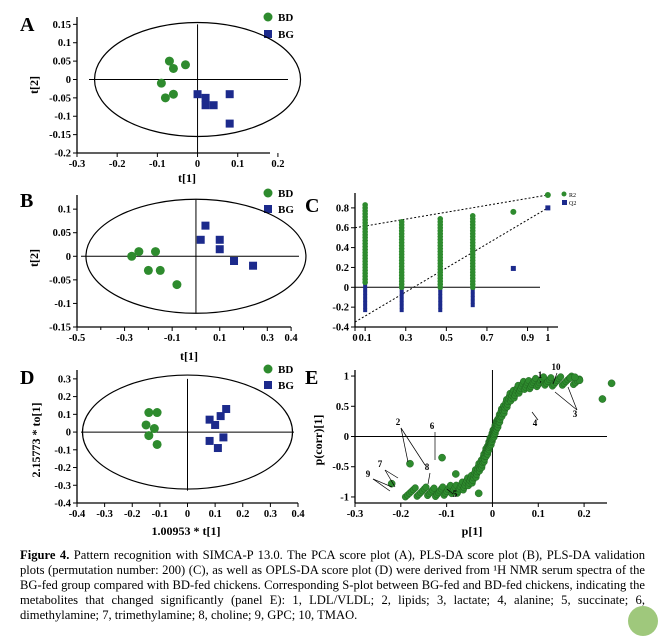 Image resolution: width=663 pixels, height=642 pixels. I want to click on panel-c-x-tick-label: 0, so click(354, 338).